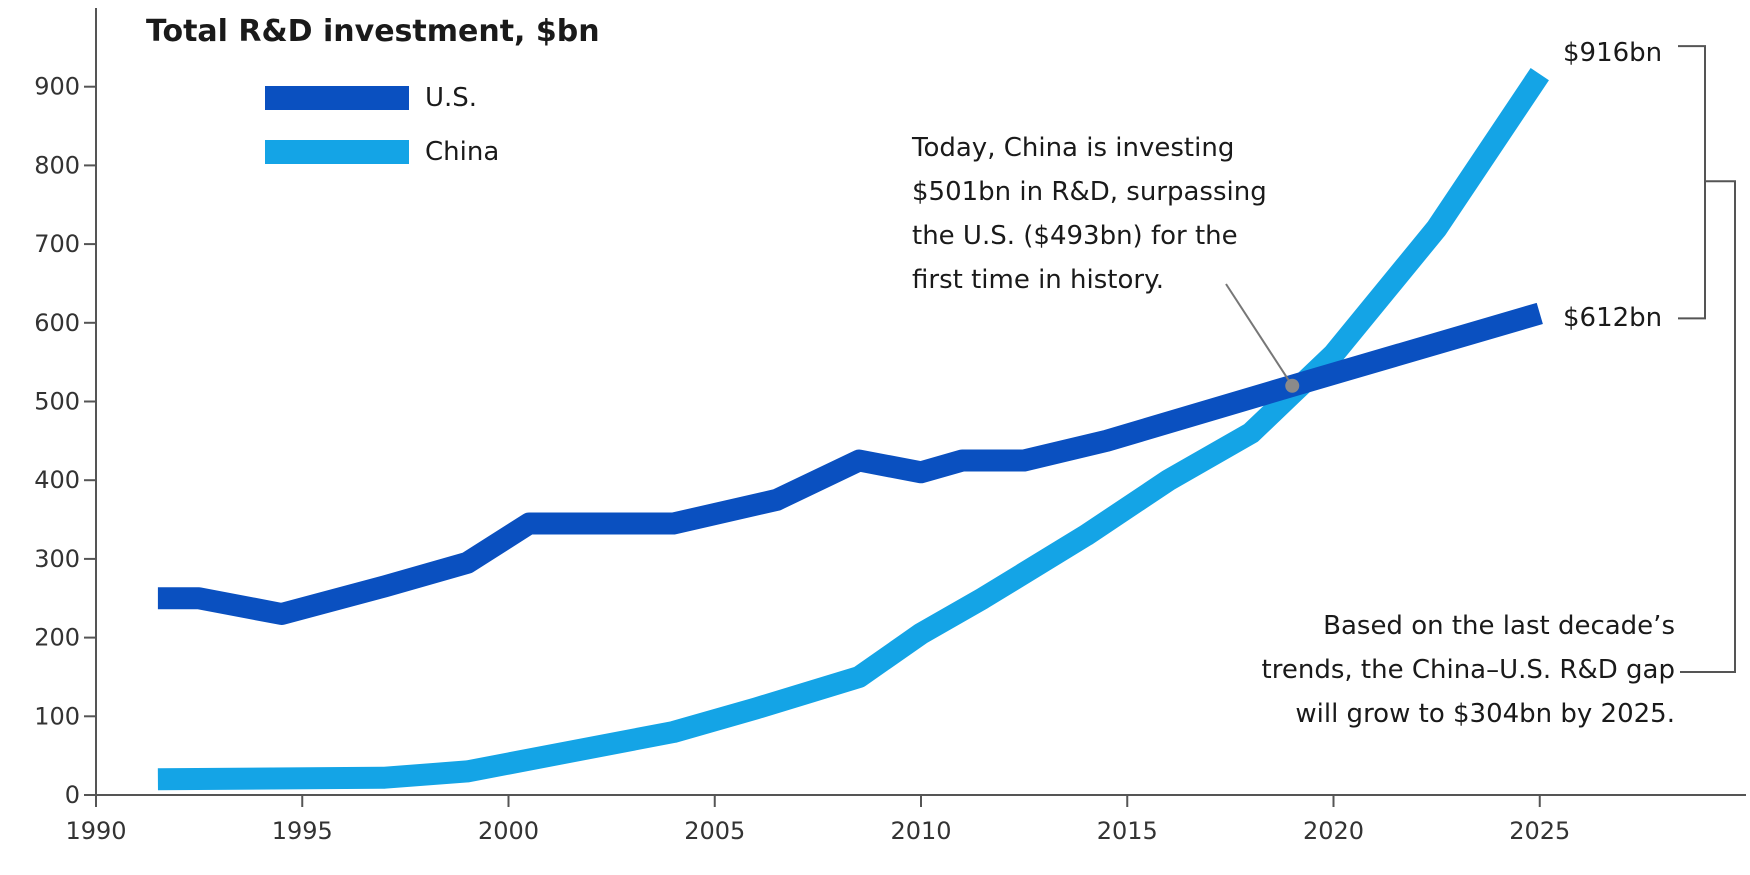 The width and height of the screenshot is (1750, 875). I want to click on legend-swatch-us, so click(337, 98).